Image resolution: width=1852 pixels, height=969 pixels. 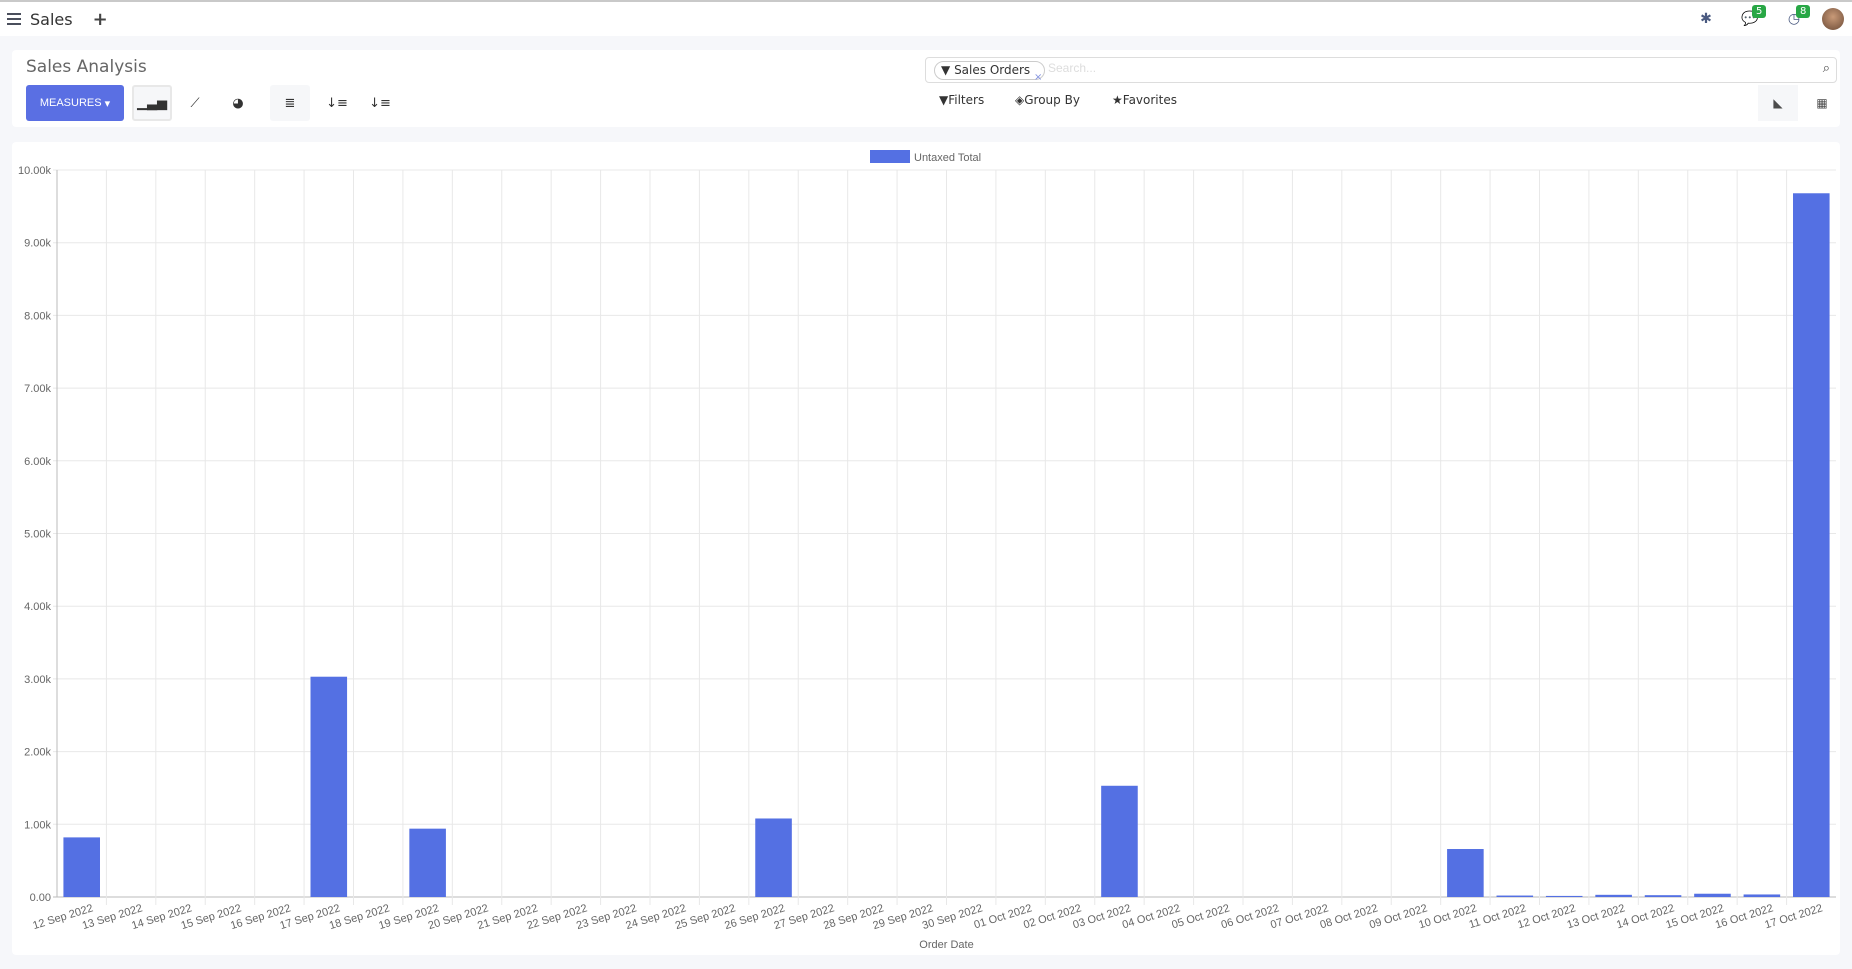 What do you see at coordinates (947, 158) in the screenshot?
I see `legend-label: Untaxed Total` at bounding box center [947, 158].